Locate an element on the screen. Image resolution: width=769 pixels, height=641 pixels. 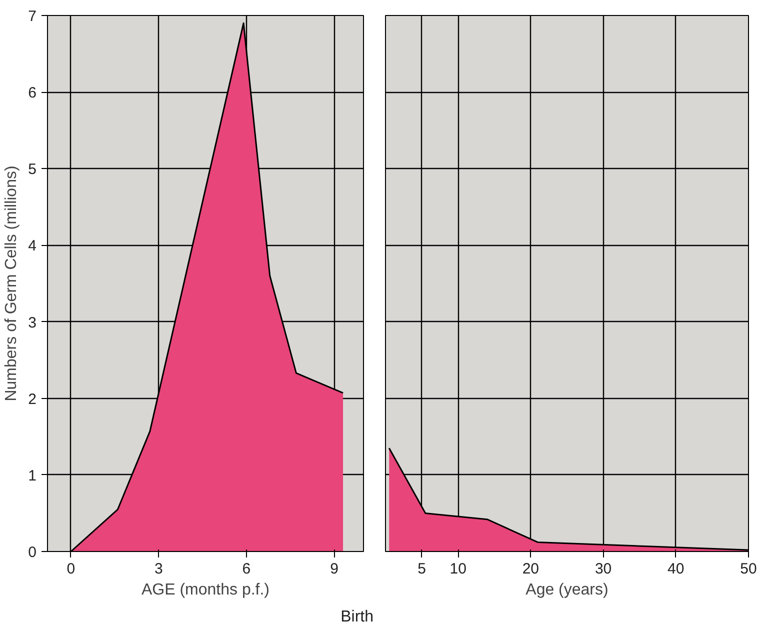
x-tick-label: 30 is located at coordinates (603, 569).